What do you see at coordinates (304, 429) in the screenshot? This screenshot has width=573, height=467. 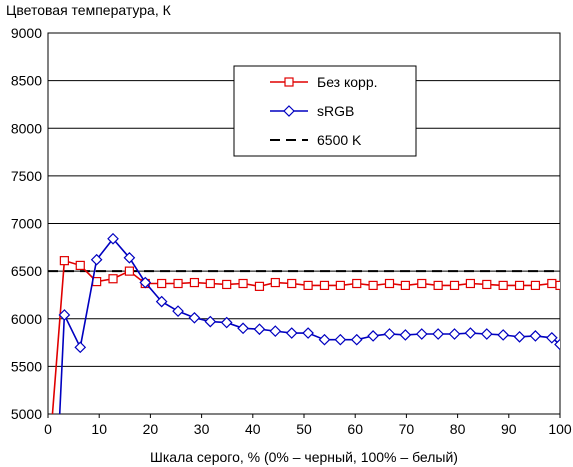 I see `x-tick-label: 50` at bounding box center [304, 429].